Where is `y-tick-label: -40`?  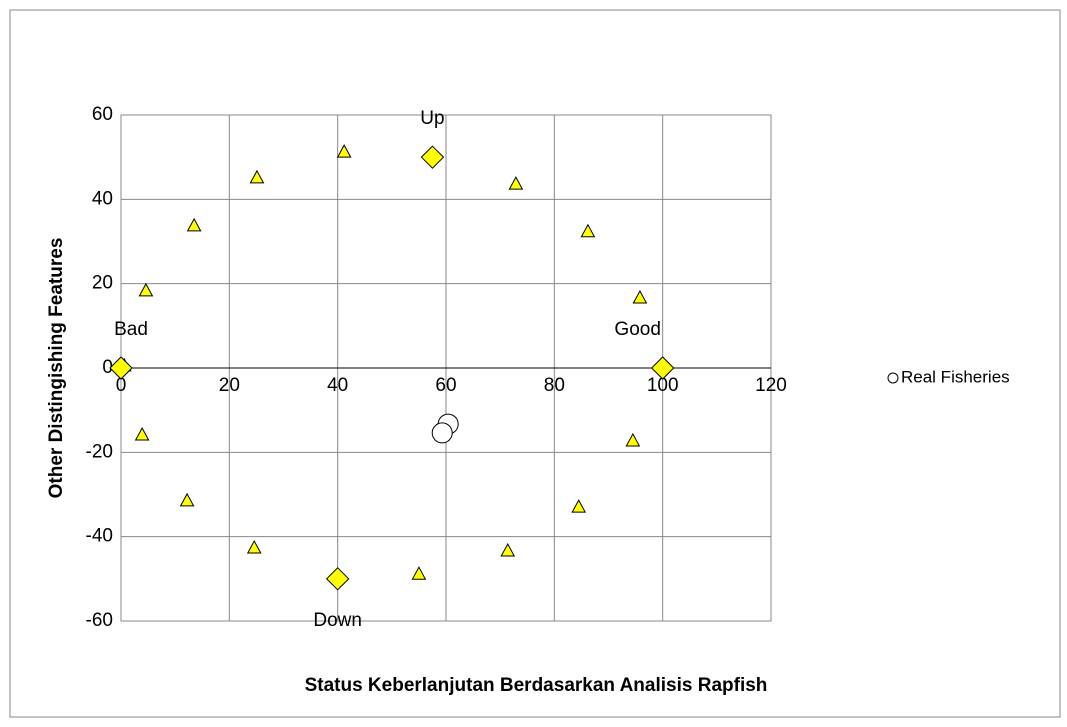 y-tick-label: -40 is located at coordinates (99, 536).